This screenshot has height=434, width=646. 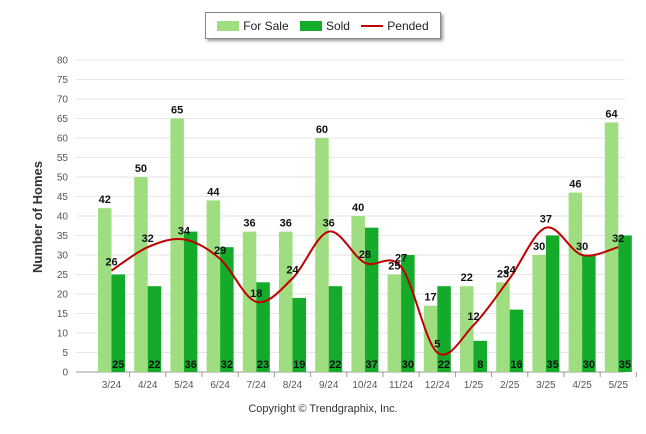 I want to click on x-tick-label: 12/24, so click(x=437, y=385).